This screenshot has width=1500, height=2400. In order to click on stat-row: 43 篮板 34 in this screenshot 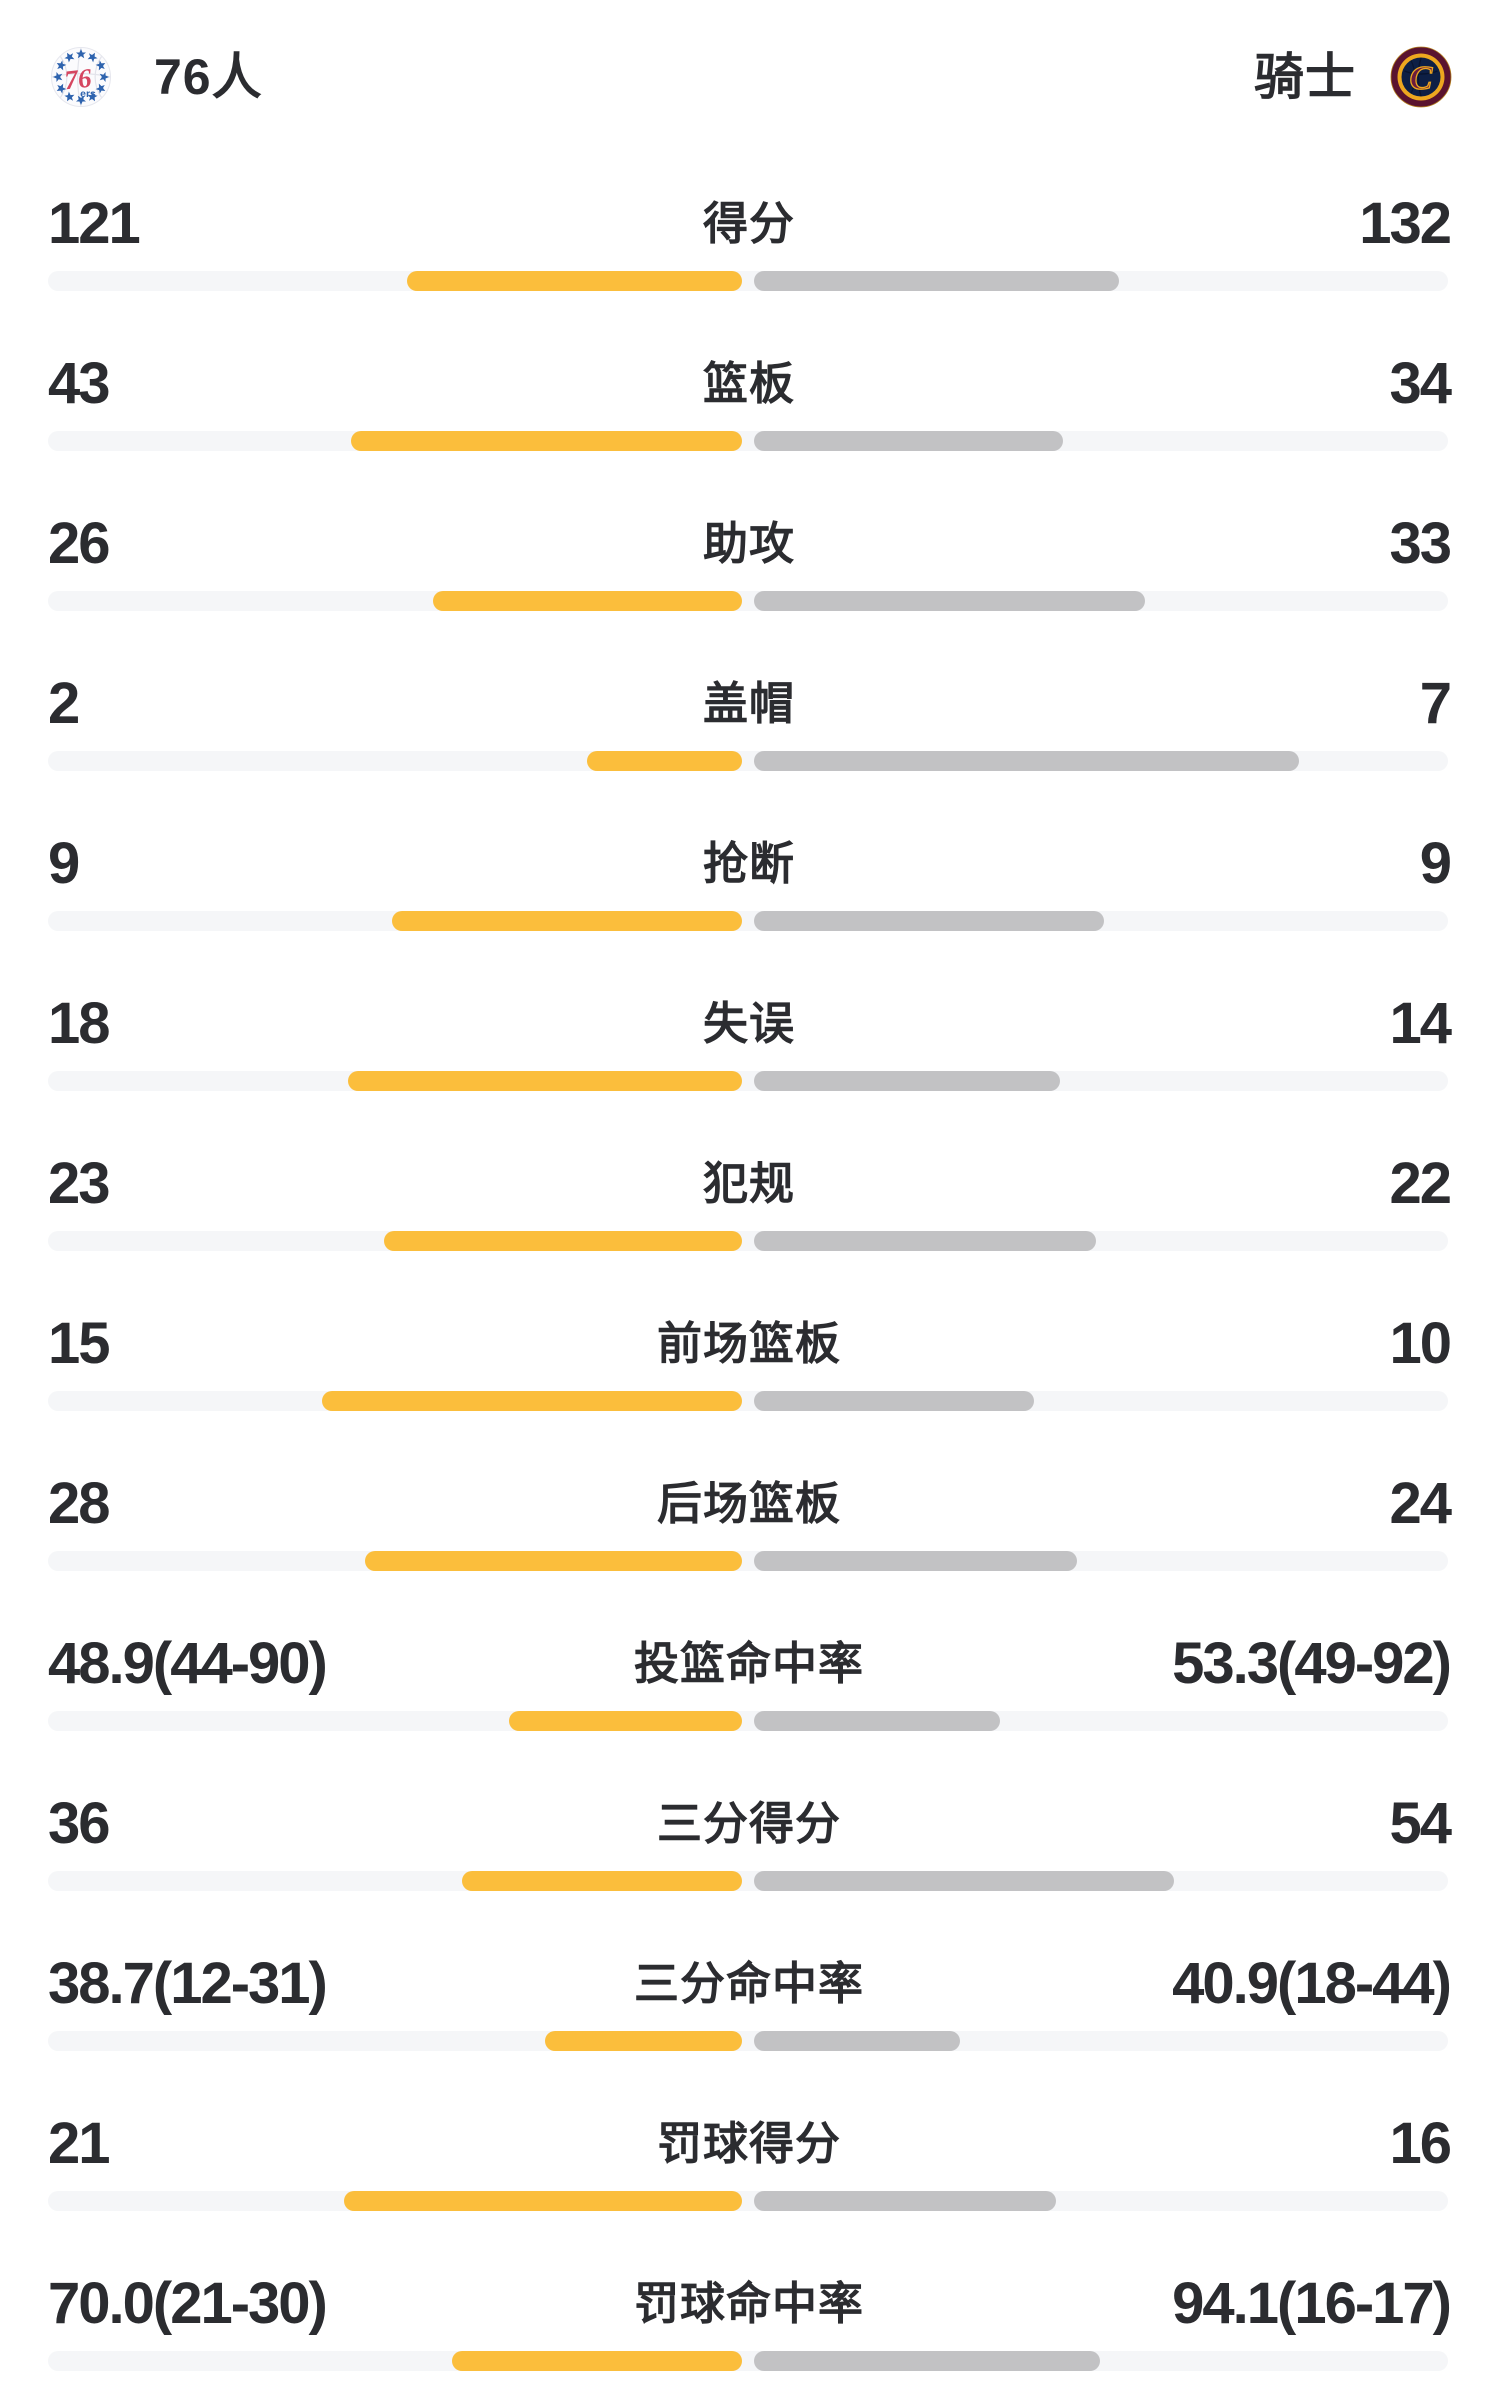, I will do `click(750, 385)`.